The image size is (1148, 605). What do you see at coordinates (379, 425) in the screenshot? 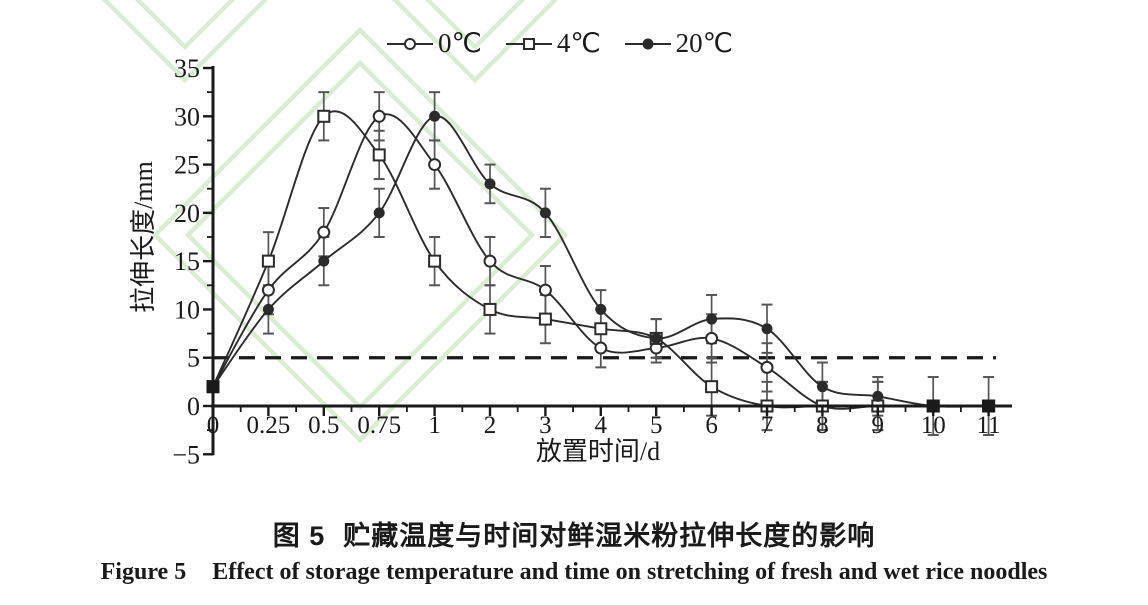
I see `x-tick-label: 0.75` at bounding box center [379, 425].